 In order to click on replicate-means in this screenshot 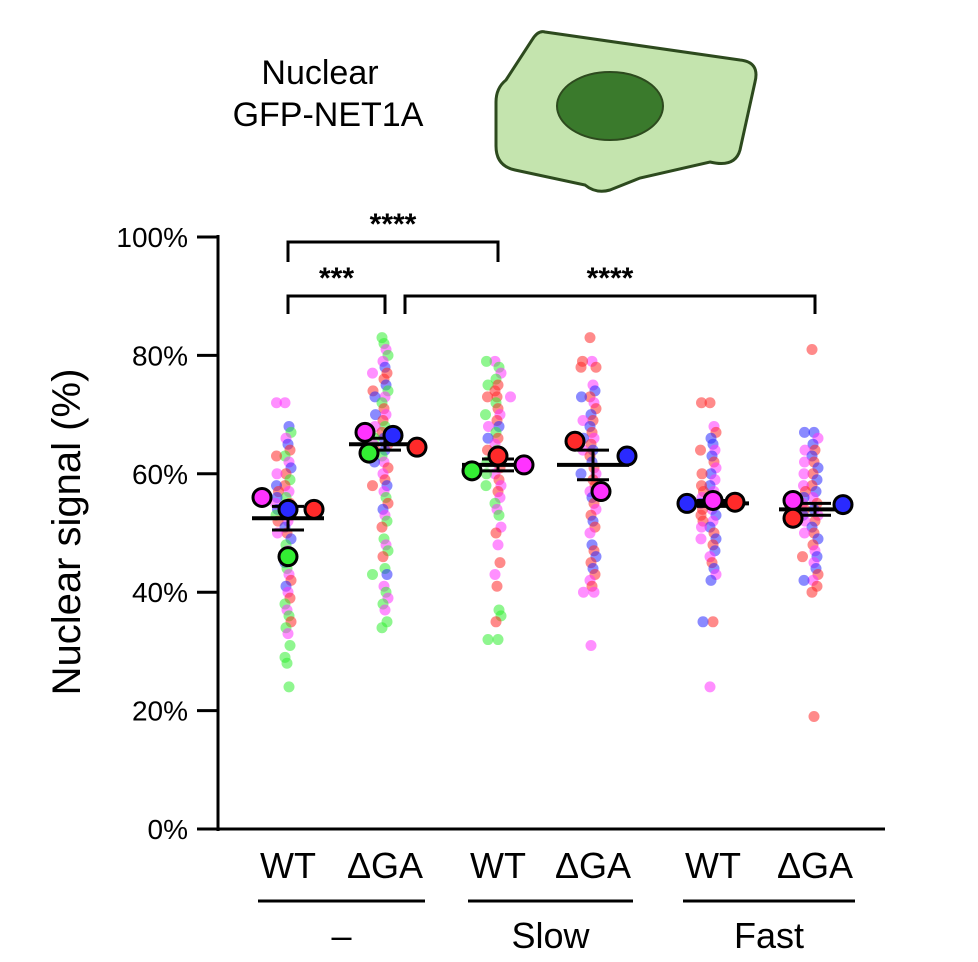, I will do `click(552, 494)`.